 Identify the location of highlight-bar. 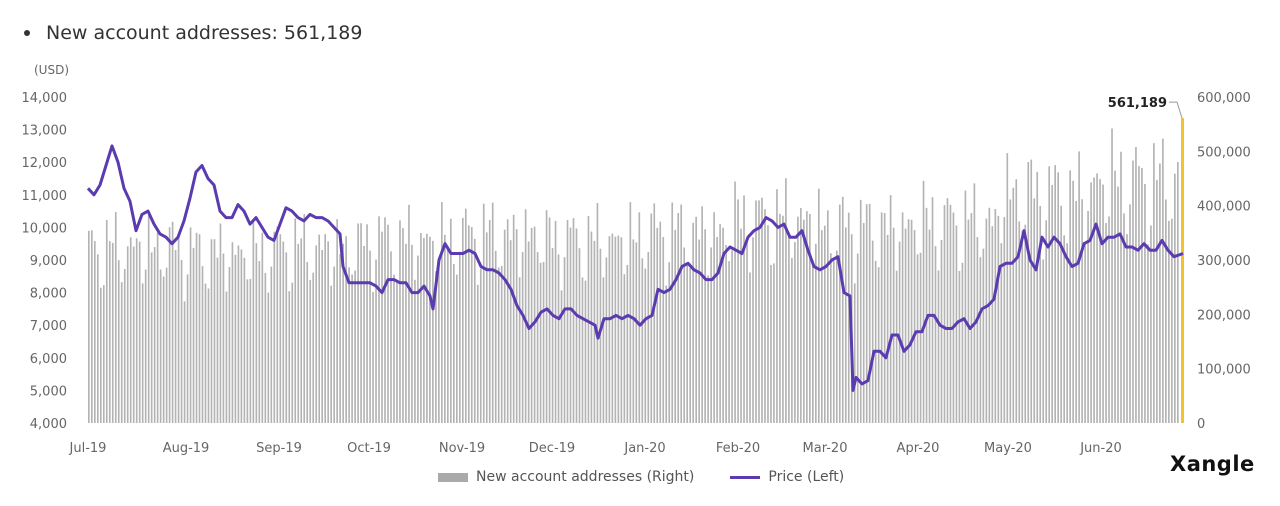
(1182, 270).